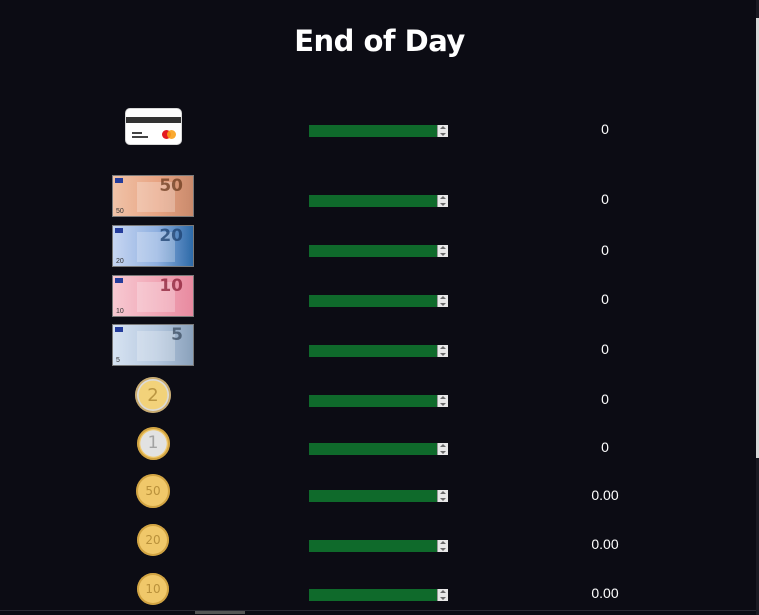 The height and width of the screenshot is (615, 759). Describe the element at coordinates (605, 250) in the screenshot. I see `note-20-total-value: 0` at that location.